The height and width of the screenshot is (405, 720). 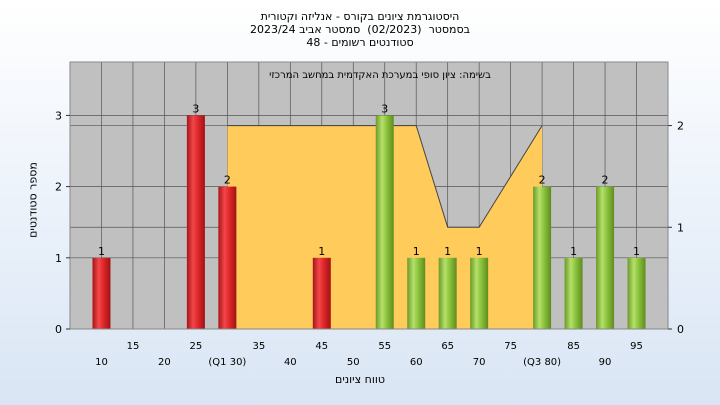 What do you see at coordinates (447, 346) in the screenshot?
I see `x-tick-label-upper: 65` at bounding box center [447, 346].